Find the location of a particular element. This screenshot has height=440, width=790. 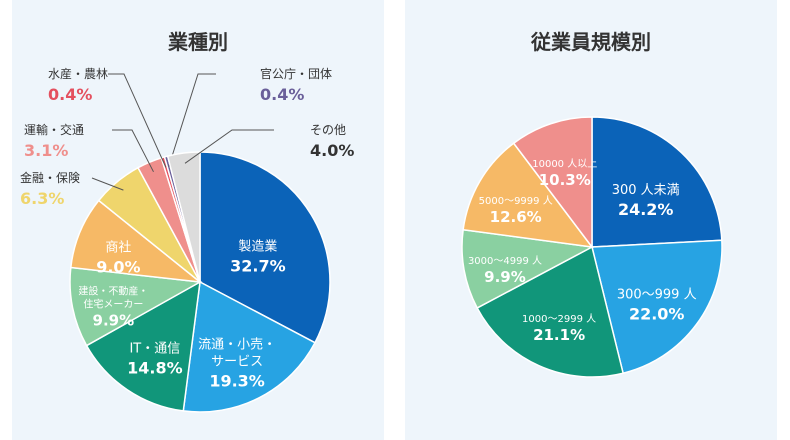

slice-value: 6.3% is located at coordinates (42, 198).